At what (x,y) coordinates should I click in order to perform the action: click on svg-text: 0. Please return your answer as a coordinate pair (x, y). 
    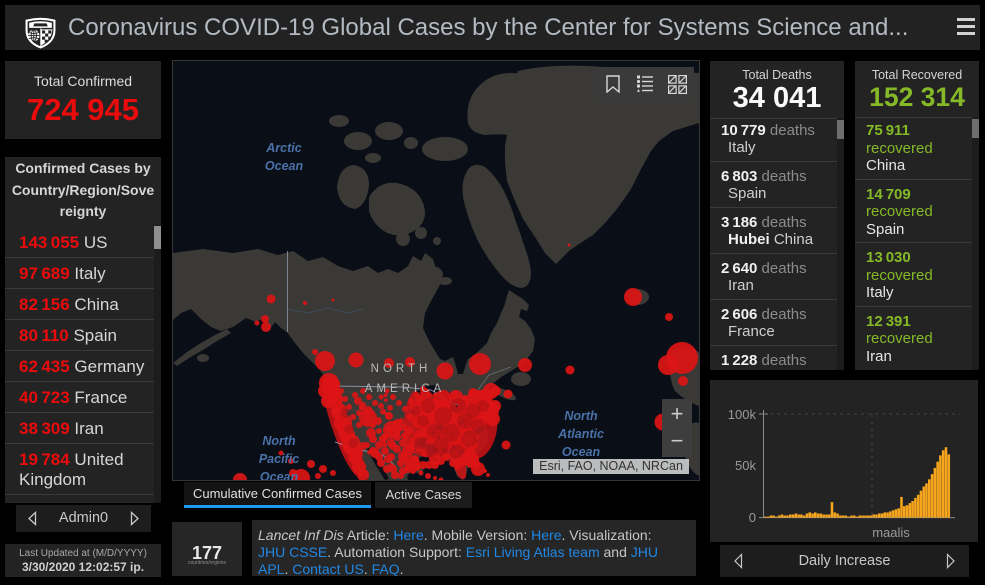
    Looking at the image, I should click on (752, 517).